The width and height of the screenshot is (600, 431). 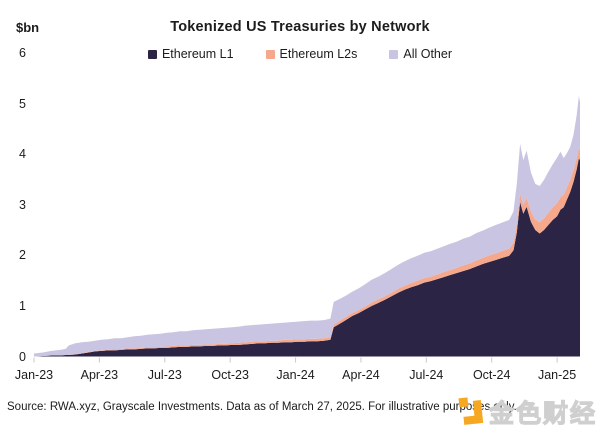 What do you see at coordinates (22, 356) in the screenshot?
I see `y-axis-label-0: 0` at bounding box center [22, 356].